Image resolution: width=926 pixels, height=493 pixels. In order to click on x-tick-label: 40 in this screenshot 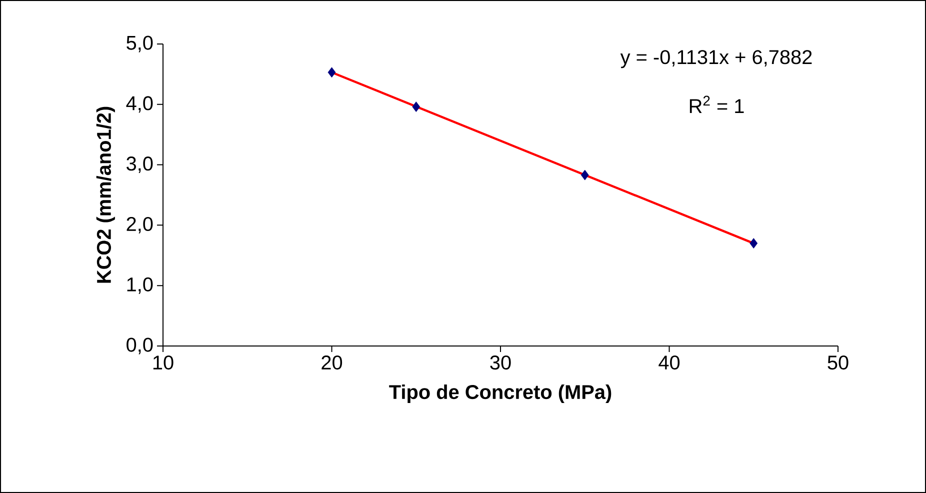, I will do `click(669, 363)`.